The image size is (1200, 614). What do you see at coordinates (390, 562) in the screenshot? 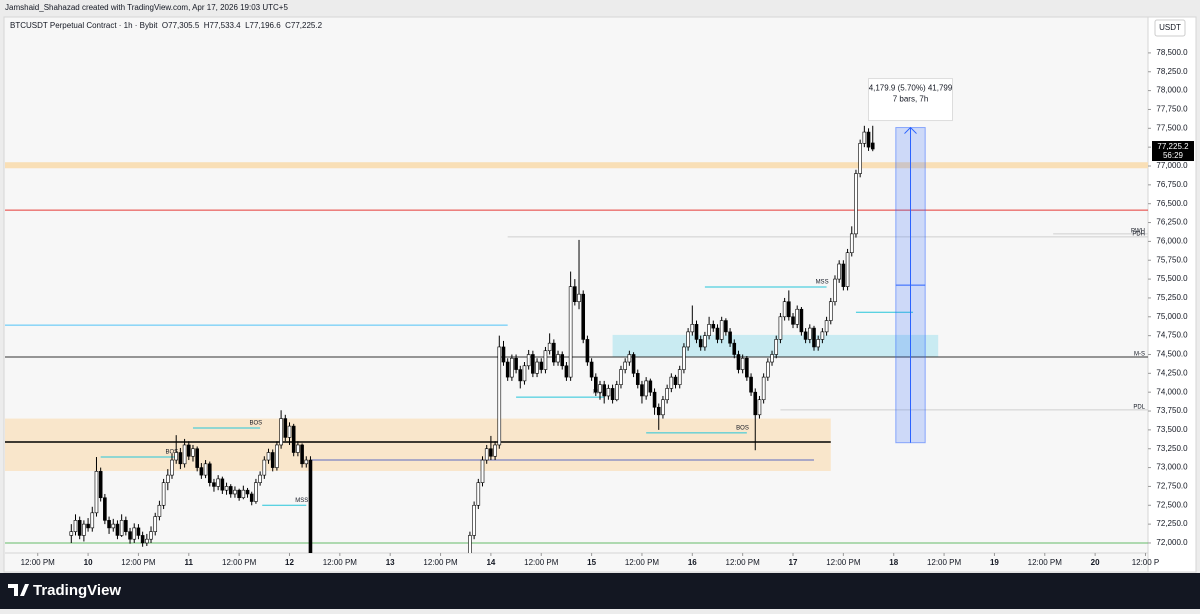
I see `x-tick-label: 13` at bounding box center [390, 562].